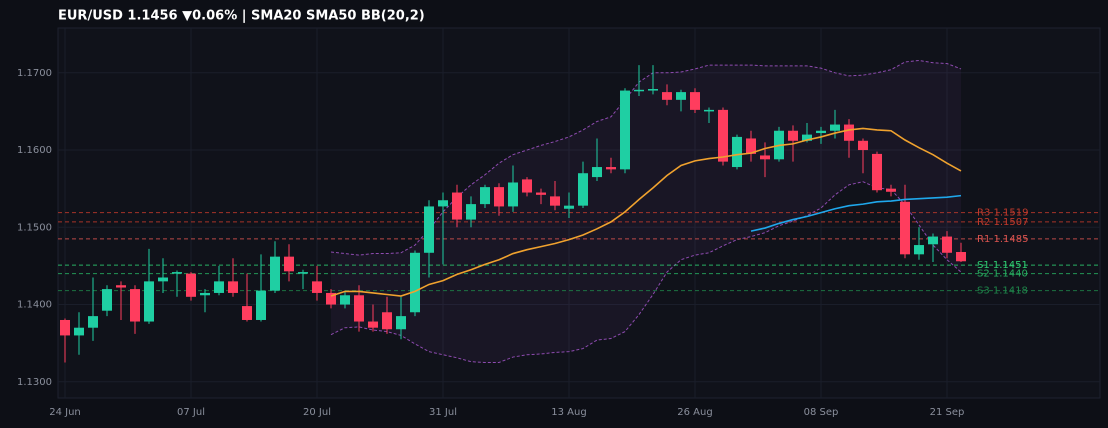  Describe the element at coordinates (65, 412) in the screenshot. I see `x-tick-label: 24 Jun` at that location.